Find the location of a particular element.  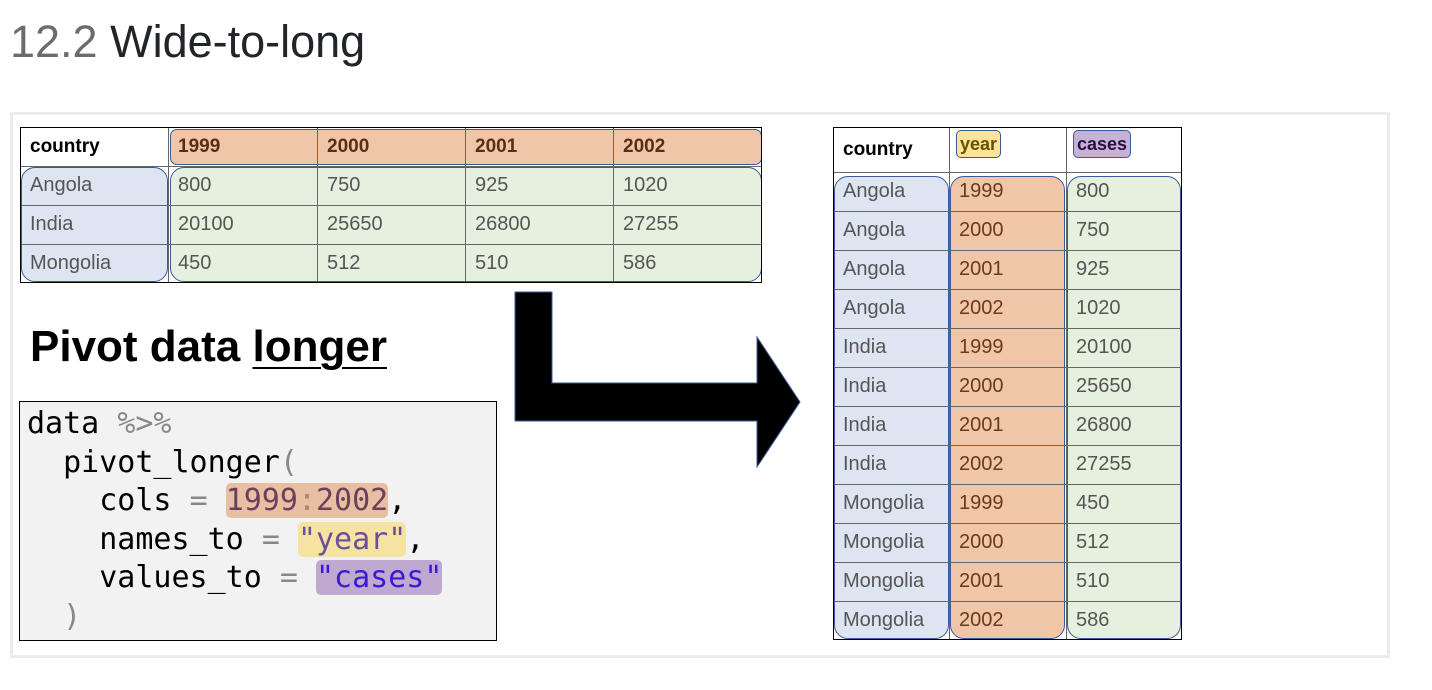

column-header: 2002 is located at coordinates (644, 146).